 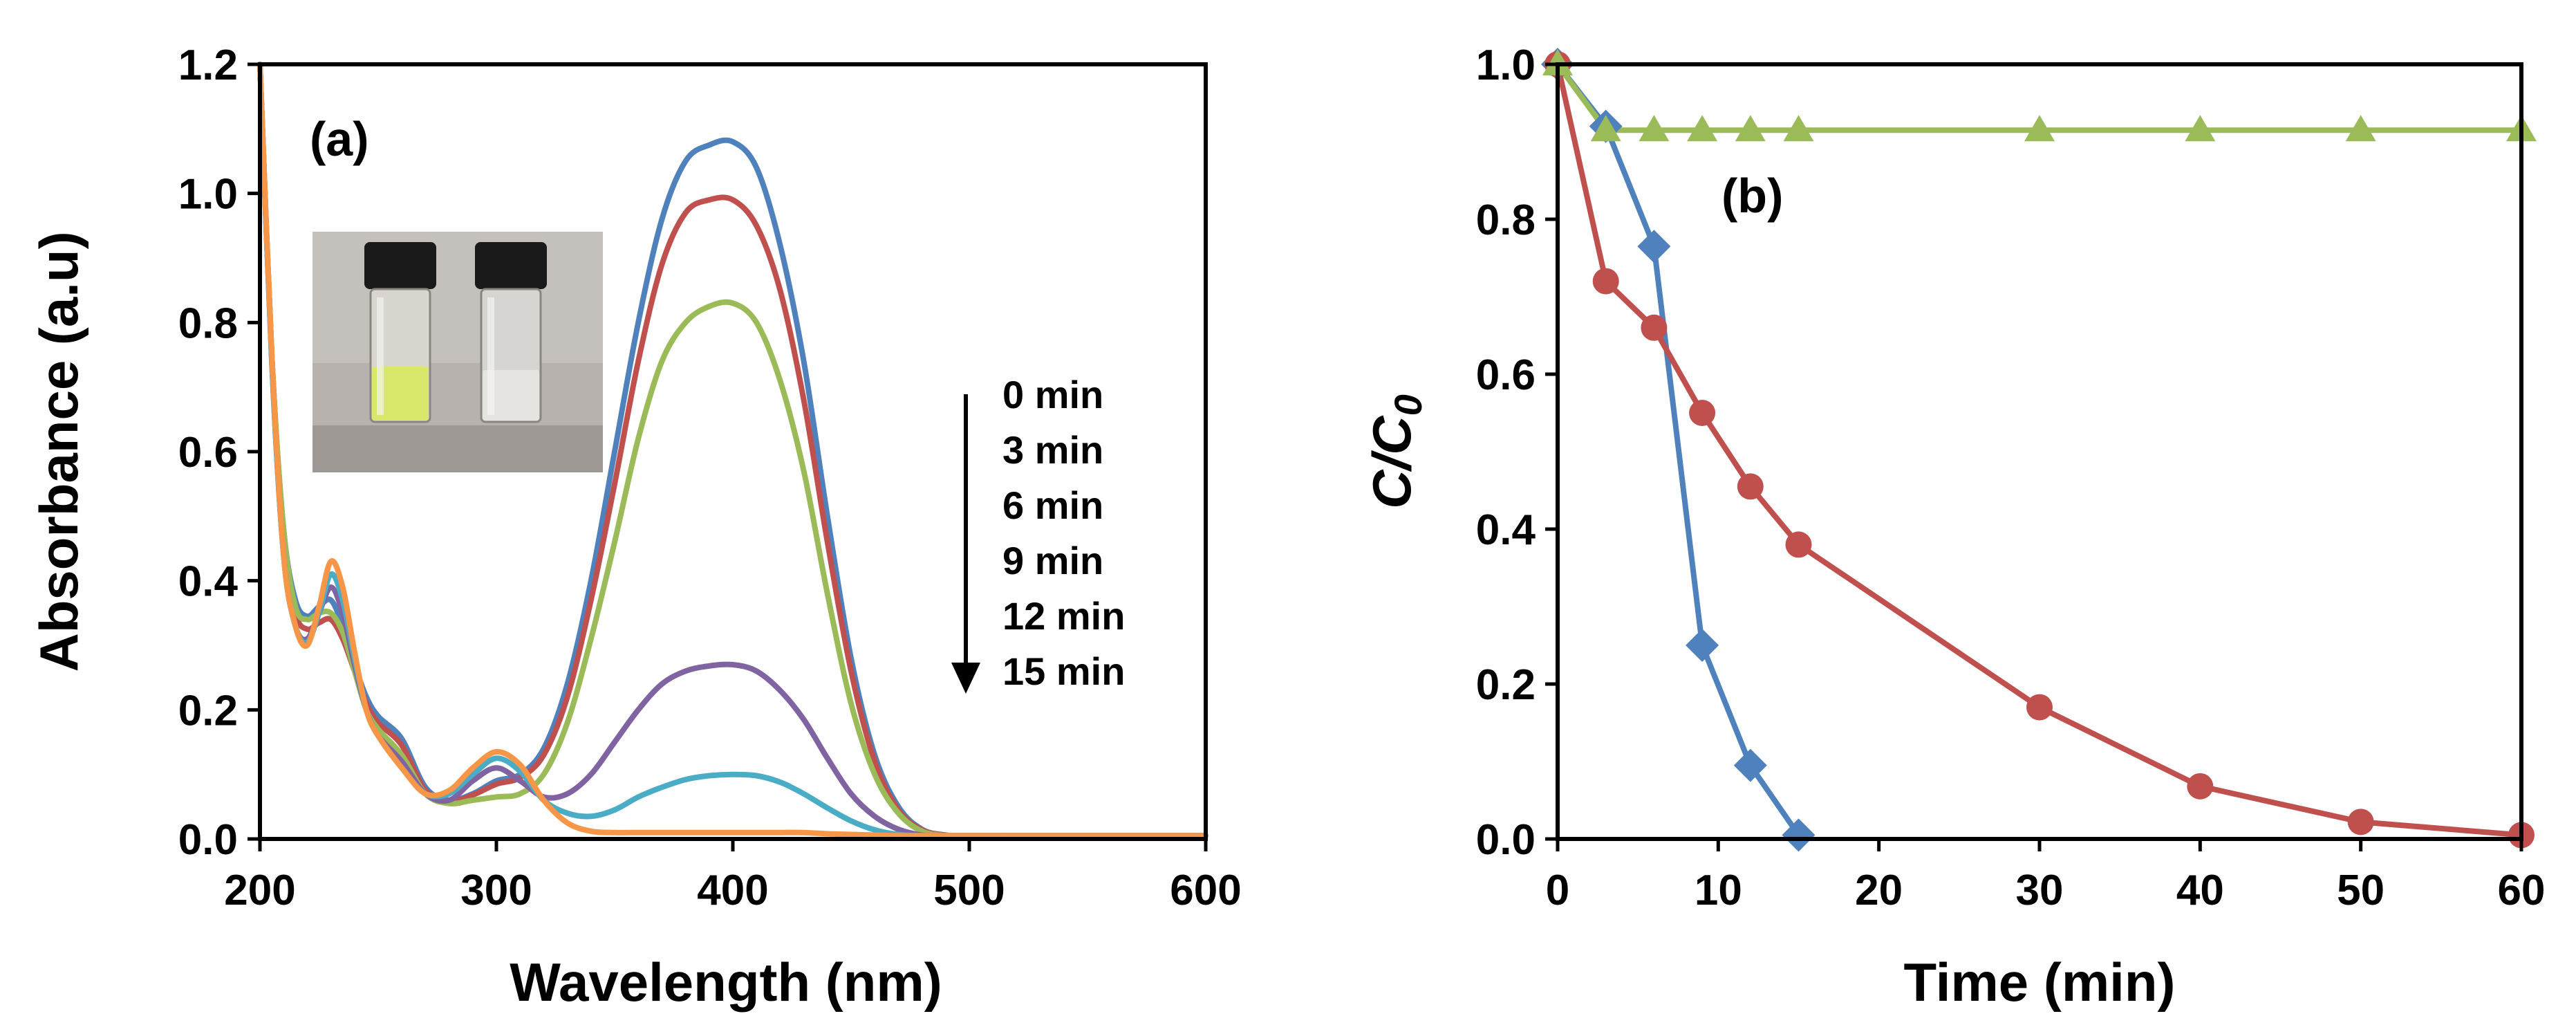 What do you see at coordinates (1052, 394) in the screenshot?
I see `legend-0-min: 0 min` at bounding box center [1052, 394].